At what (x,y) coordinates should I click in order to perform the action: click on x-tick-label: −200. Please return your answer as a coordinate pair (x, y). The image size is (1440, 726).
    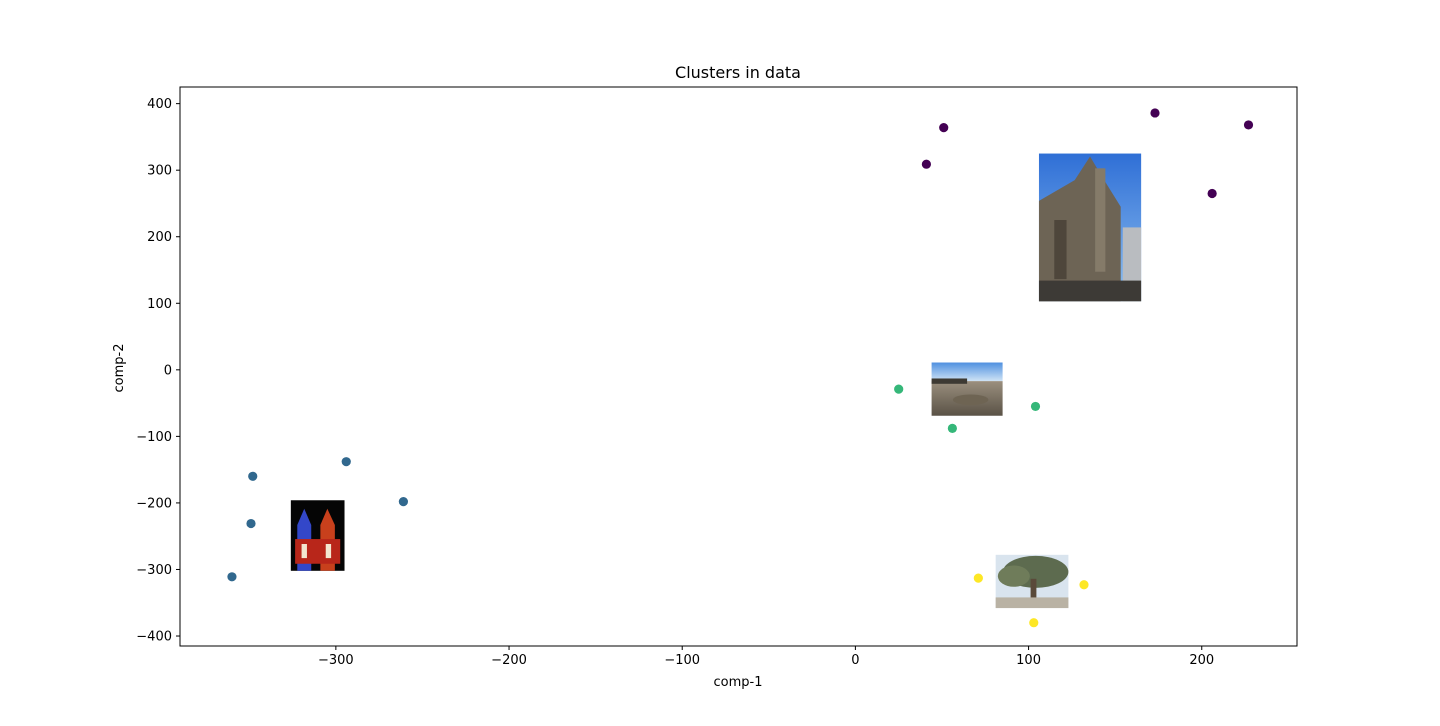
    Looking at the image, I should click on (509, 660).